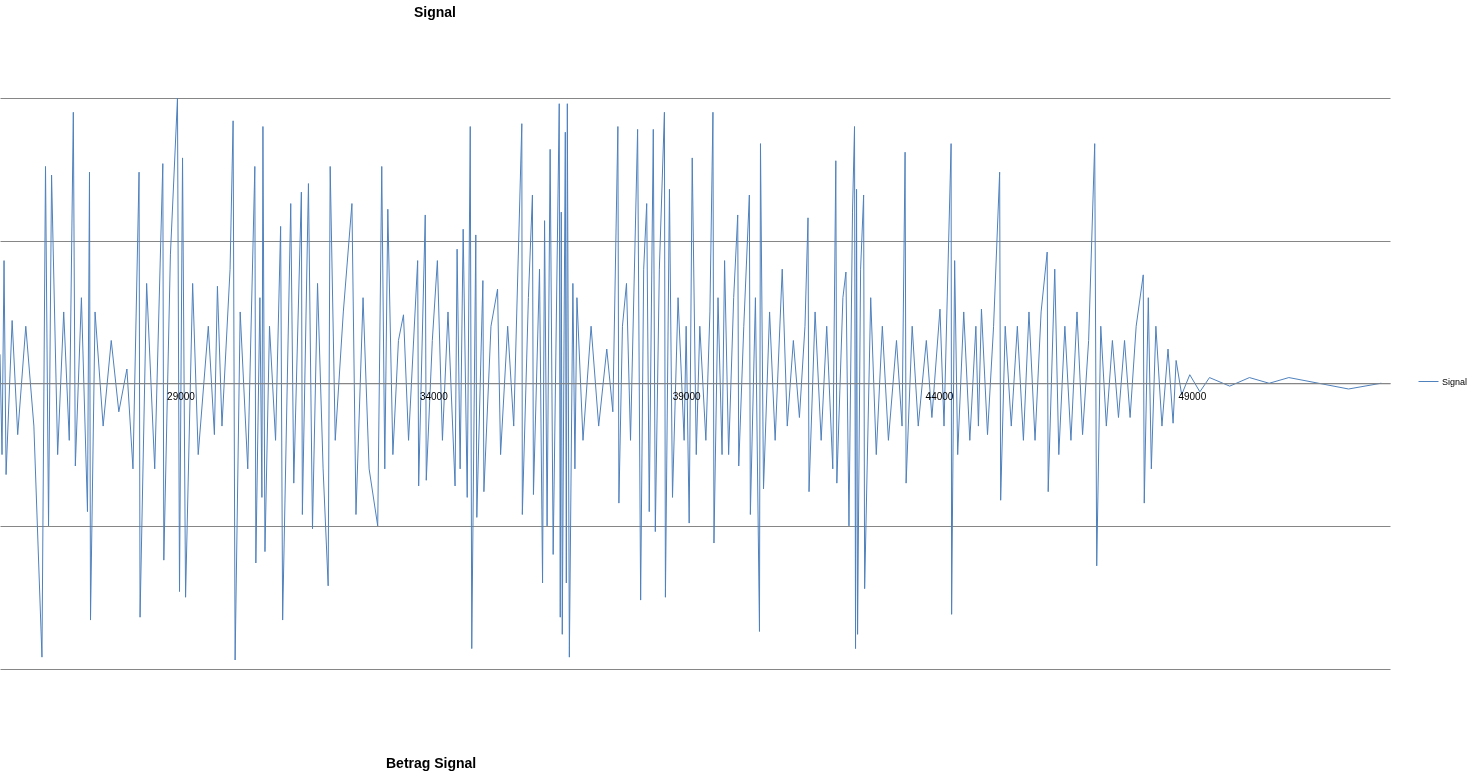 This screenshot has height=778, width=1478. What do you see at coordinates (434, 396) in the screenshot?
I see `x-tick-label: 34000` at bounding box center [434, 396].